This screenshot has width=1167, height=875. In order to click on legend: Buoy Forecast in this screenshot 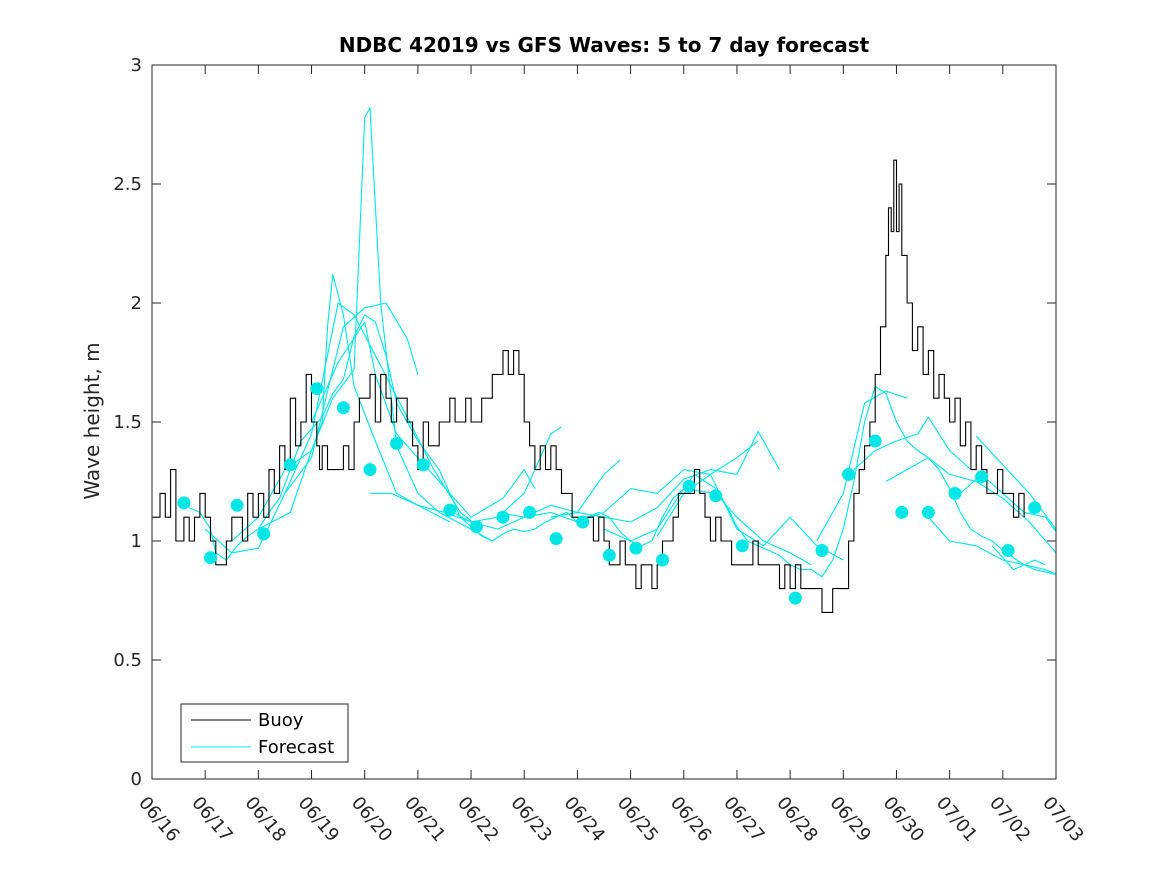, I will do `click(264, 733)`.